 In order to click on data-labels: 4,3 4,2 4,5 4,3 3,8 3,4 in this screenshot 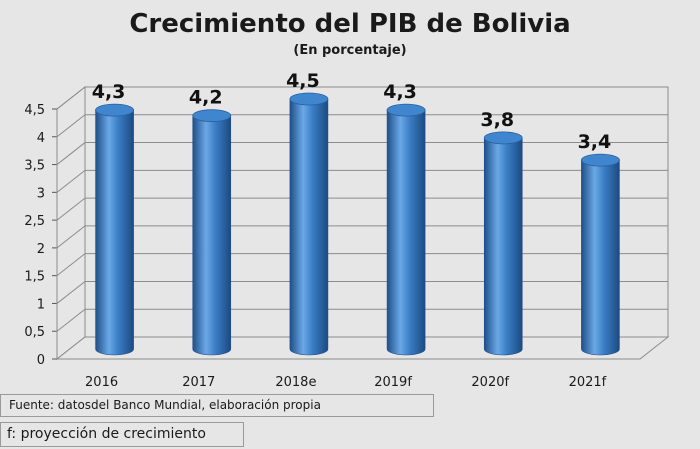, I will do `click(352, 111)`.